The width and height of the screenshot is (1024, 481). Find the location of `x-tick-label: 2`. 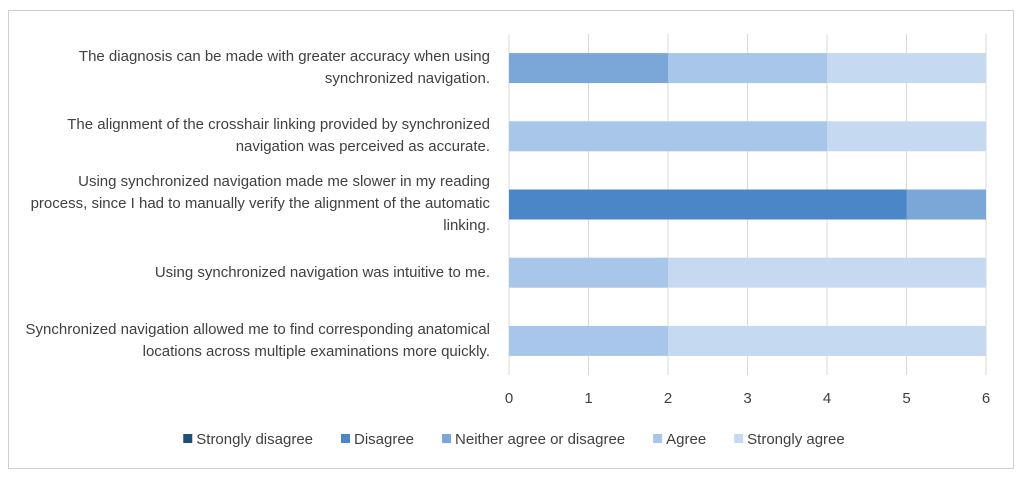

x-tick-label: 2 is located at coordinates (668, 398).